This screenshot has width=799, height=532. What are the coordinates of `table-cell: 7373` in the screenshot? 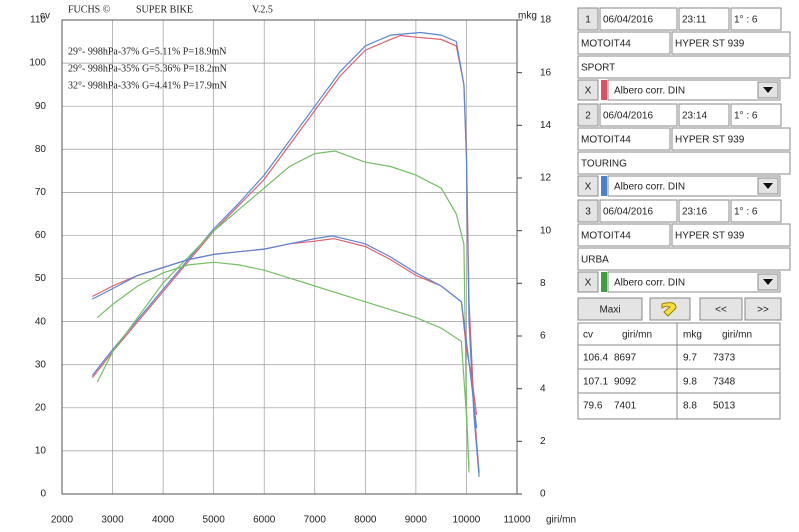 It's located at (724, 358).